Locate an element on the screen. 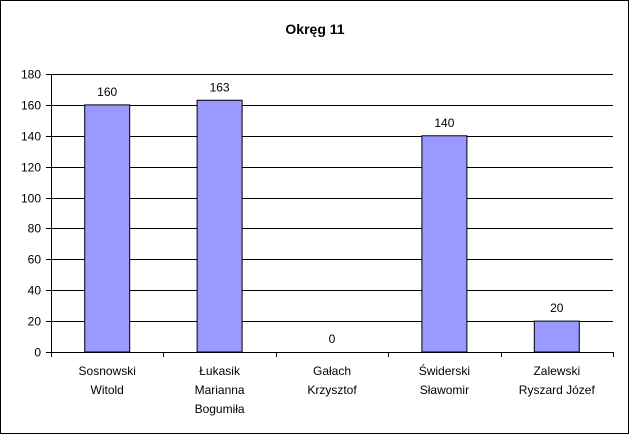 The height and width of the screenshot is (434, 629). y-tick-label: 80 is located at coordinates (35, 229).